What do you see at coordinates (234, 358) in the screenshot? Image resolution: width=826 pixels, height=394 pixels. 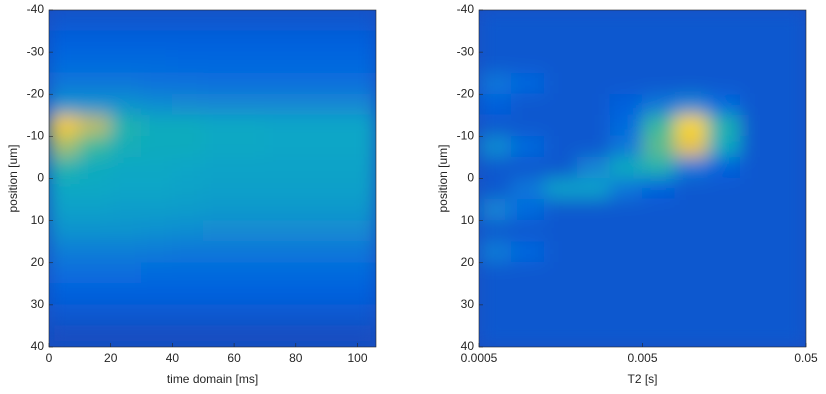 I see `x-tick-label: 60` at bounding box center [234, 358].